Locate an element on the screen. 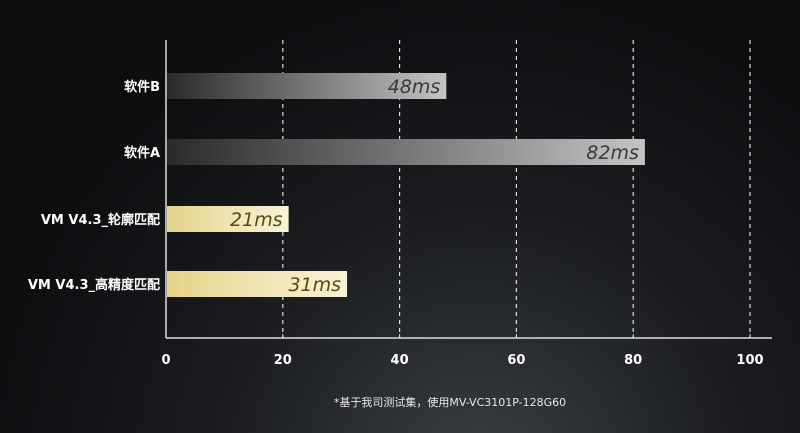  x-tick-label: 80 is located at coordinates (633, 360).